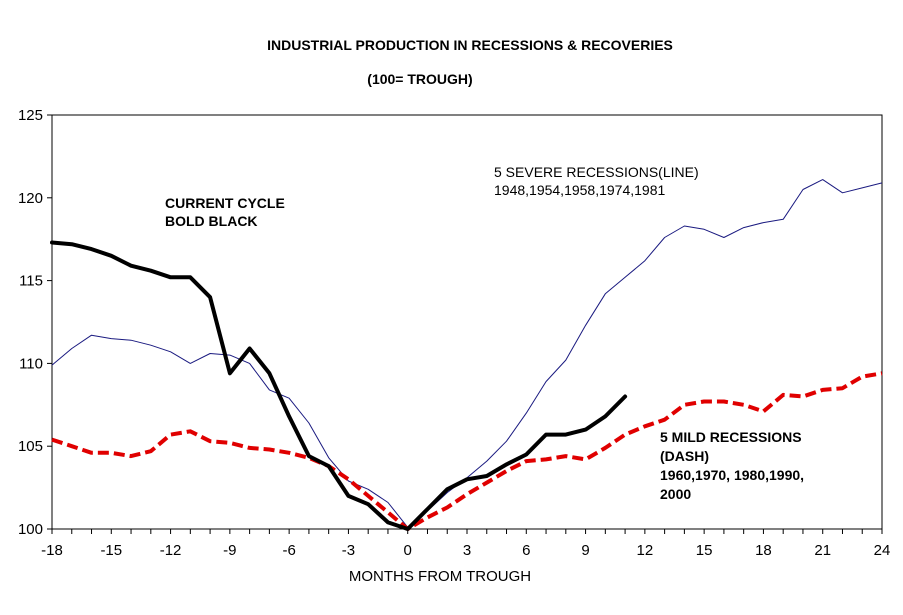 The image size is (903, 615). I want to click on annotation-current-style: BOLD BLACK, so click(211, 221).